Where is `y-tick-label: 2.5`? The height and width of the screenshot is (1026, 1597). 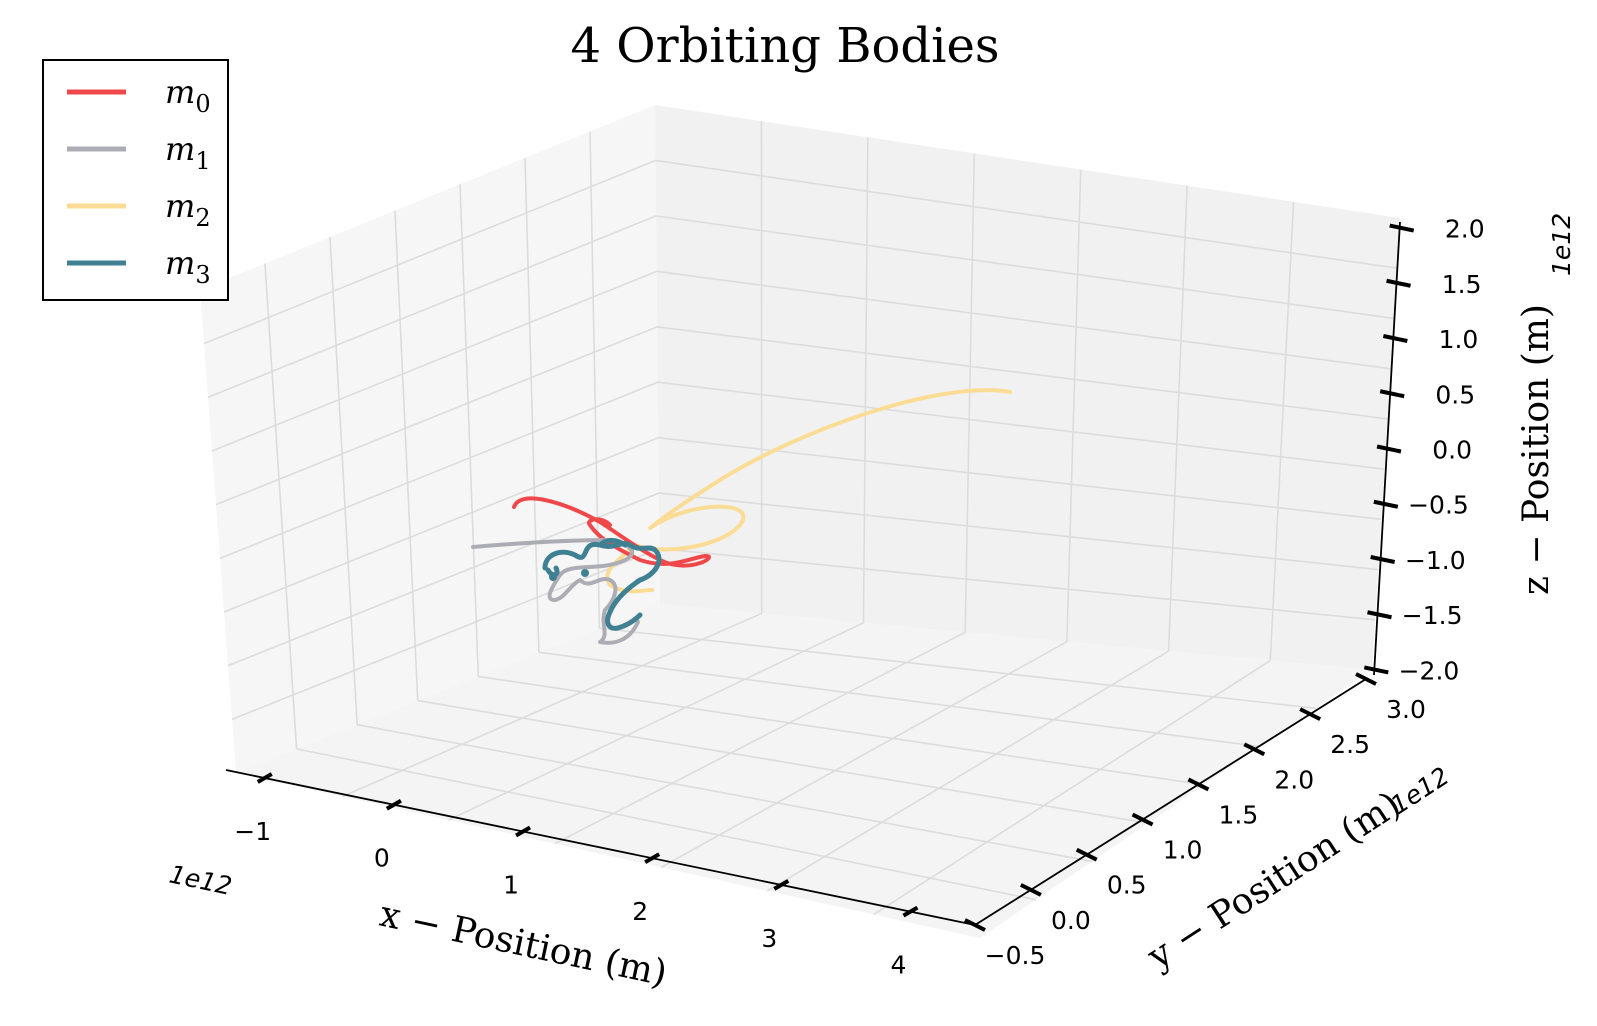
y-tick-label: 2.5 is located at coordinates (1350, 744).